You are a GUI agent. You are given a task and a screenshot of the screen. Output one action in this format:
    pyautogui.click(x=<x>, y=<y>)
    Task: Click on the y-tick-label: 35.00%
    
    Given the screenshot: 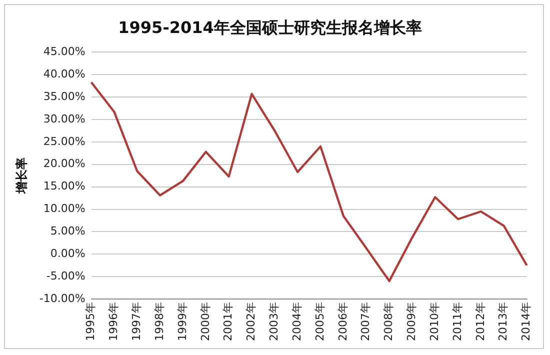 What is the action you would take?
    pyautogui.click(x=64, y=96)
    